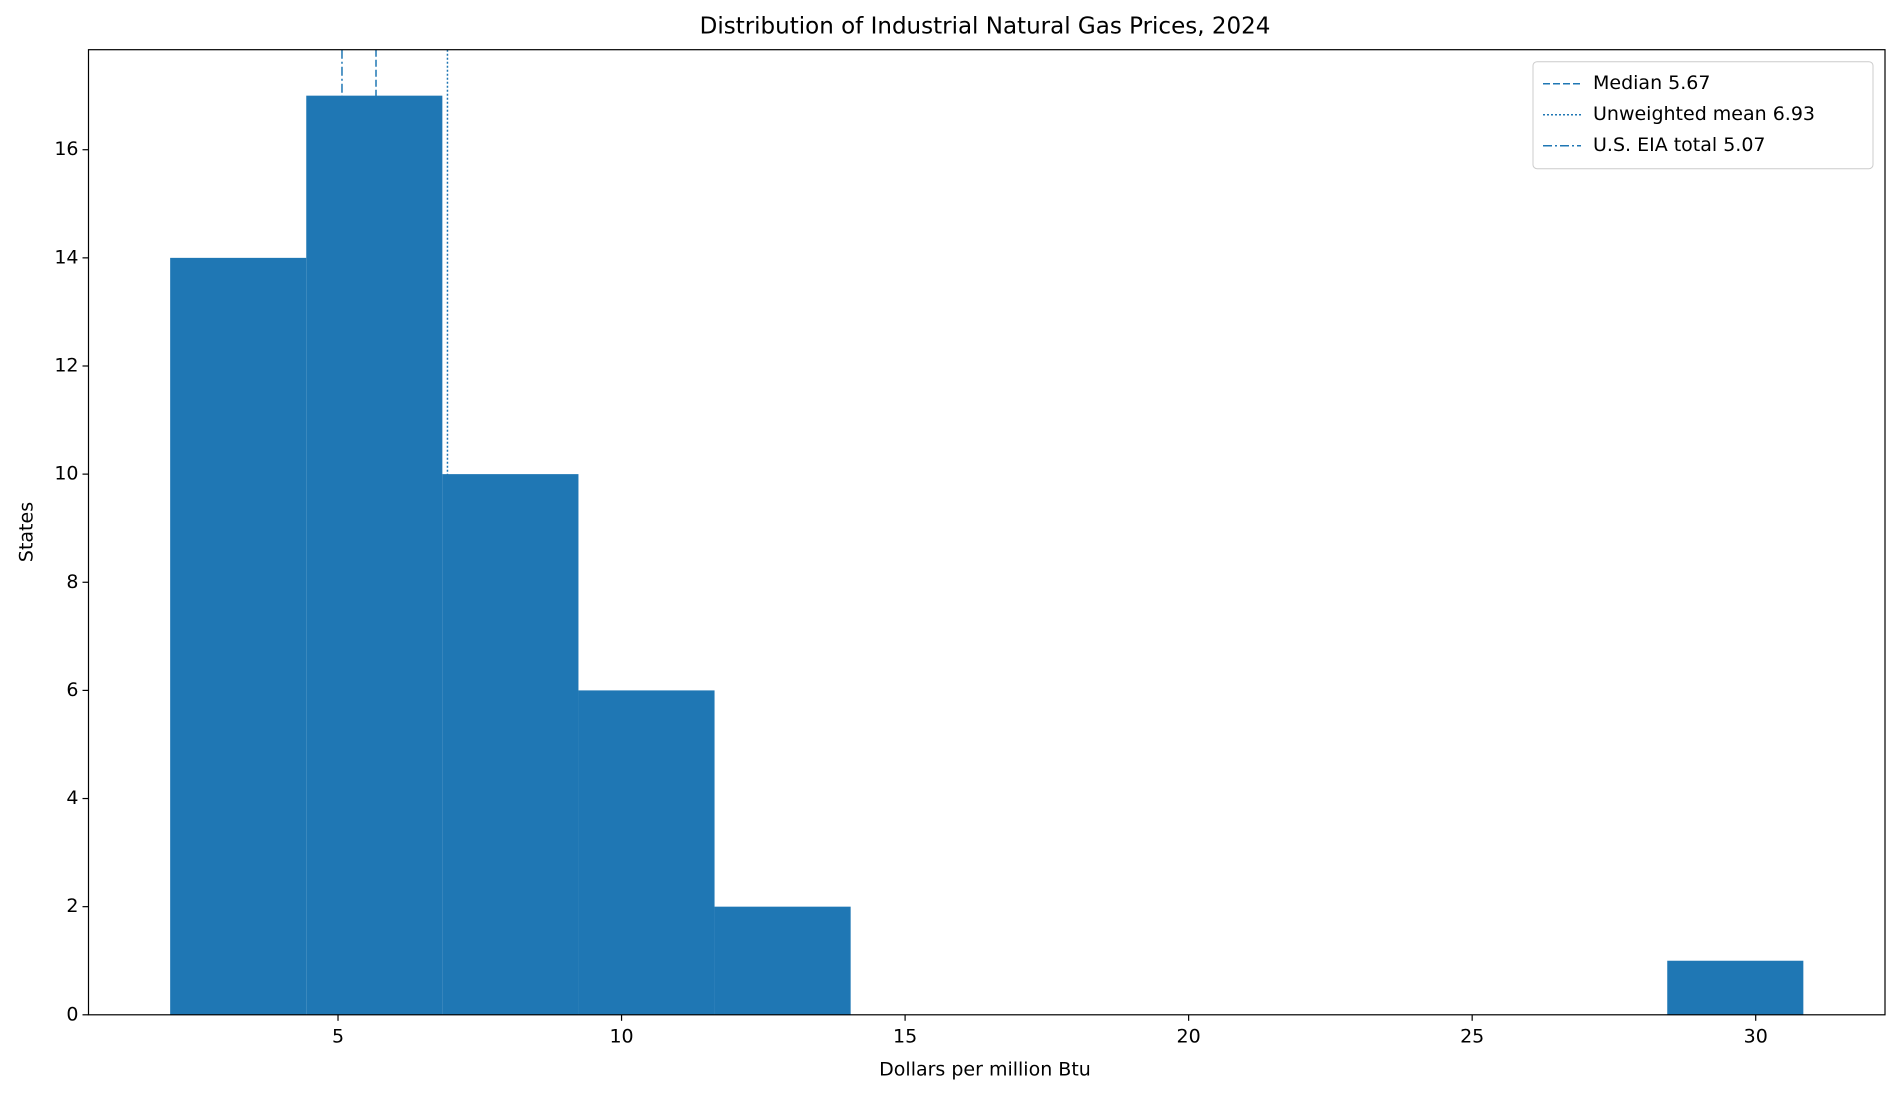 Image resolution: width=1901 pixels, height=1096 pixels. I want to click on y-axis-label: States, so click(27, 532).